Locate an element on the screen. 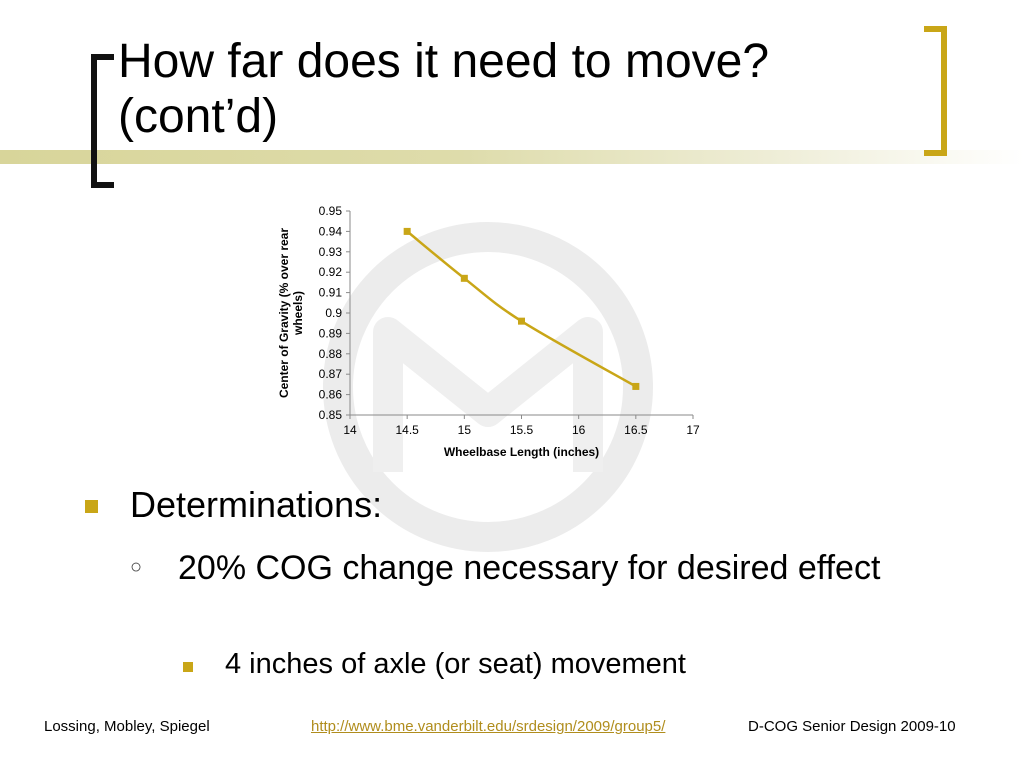  y-tick-label: 0.92 is located at coordinates (331, 272).